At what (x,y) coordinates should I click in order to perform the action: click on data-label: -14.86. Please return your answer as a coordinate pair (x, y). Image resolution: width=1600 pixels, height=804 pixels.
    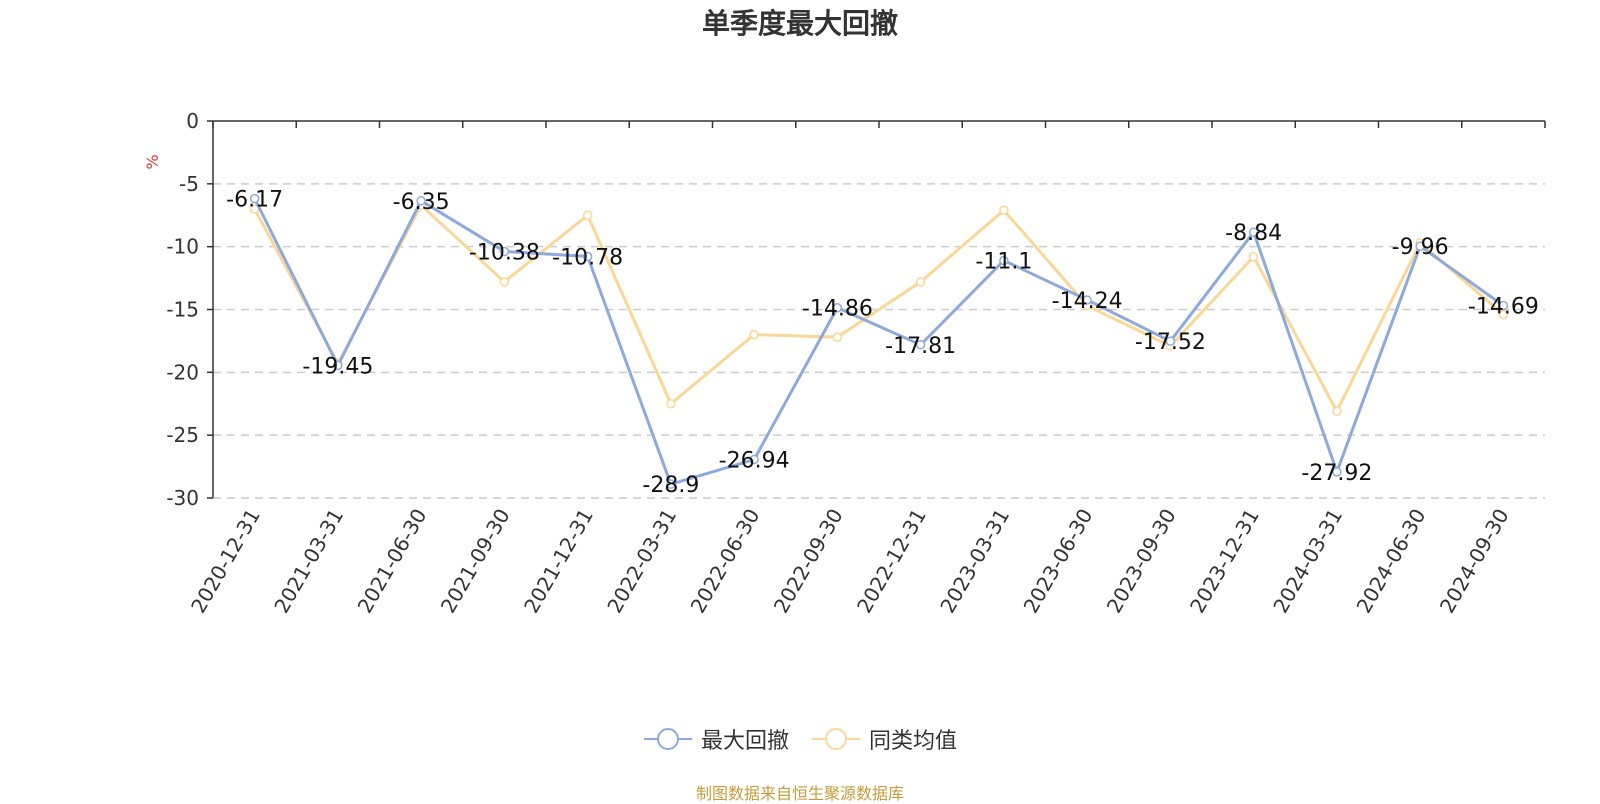
    Looking at the image, I should click on (837, 309).